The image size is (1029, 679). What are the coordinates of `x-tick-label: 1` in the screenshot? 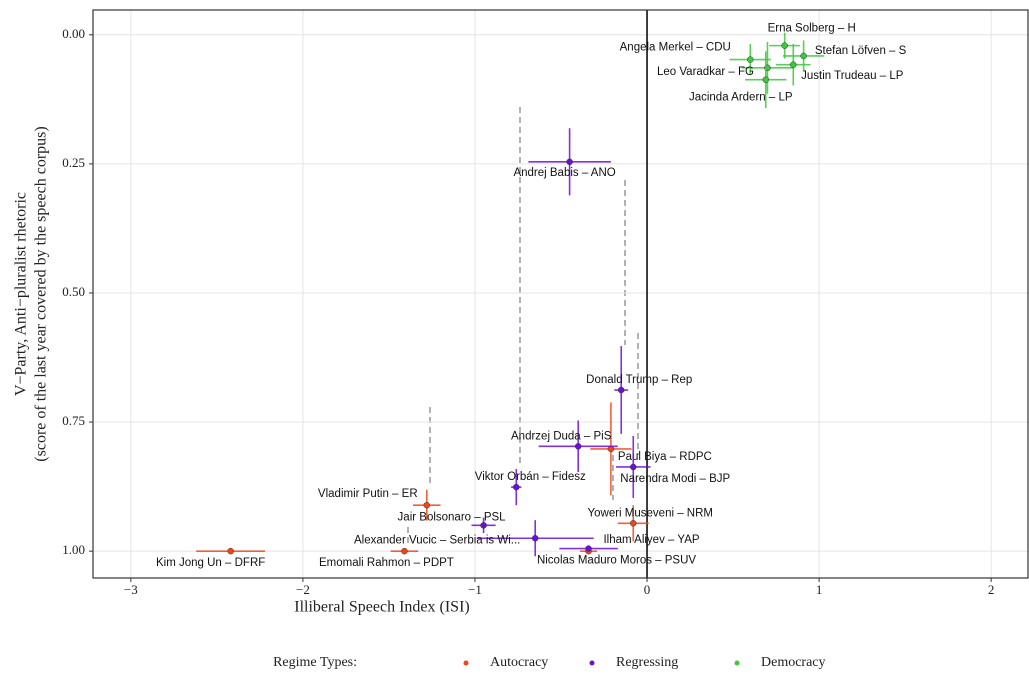 It's located at (819, 589).